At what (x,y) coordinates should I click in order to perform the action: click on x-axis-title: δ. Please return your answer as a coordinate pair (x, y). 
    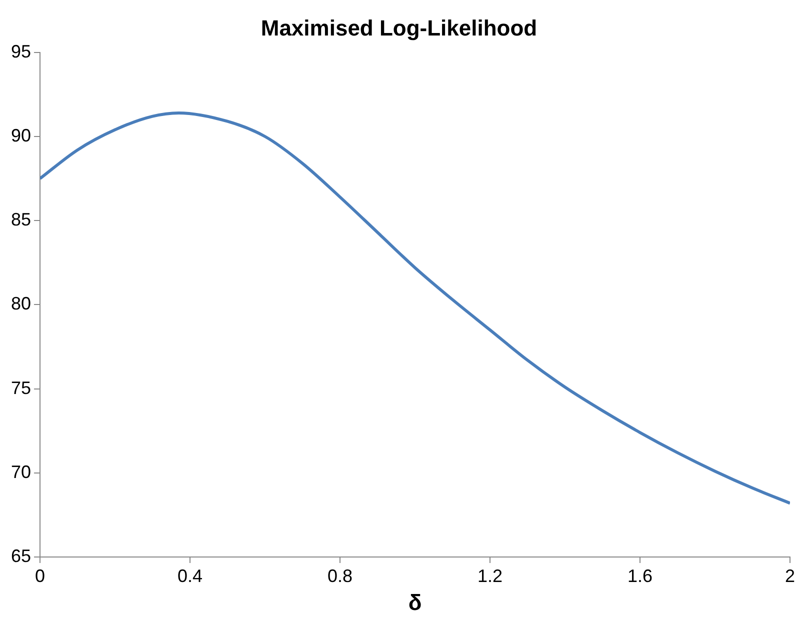
    Looking at the image, I should click on (415, 602).